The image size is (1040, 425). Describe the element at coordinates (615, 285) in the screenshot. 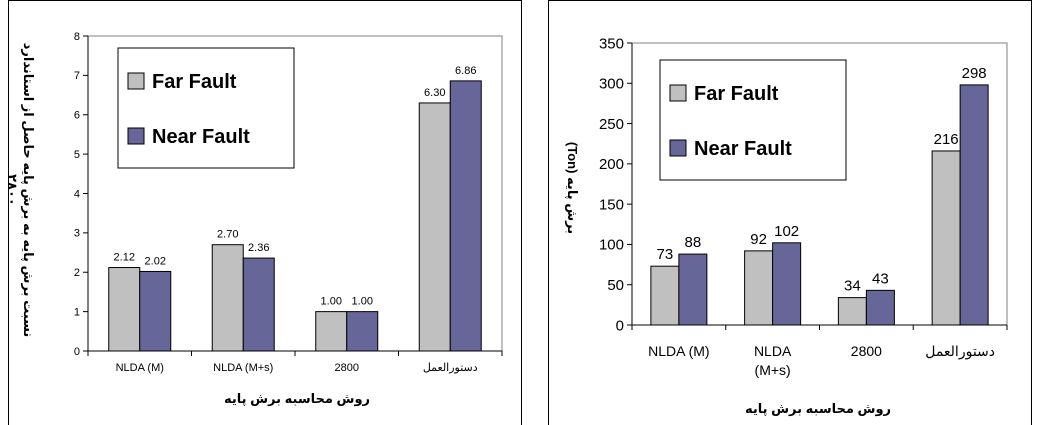

I see `y-tick-label: 50` at that location.